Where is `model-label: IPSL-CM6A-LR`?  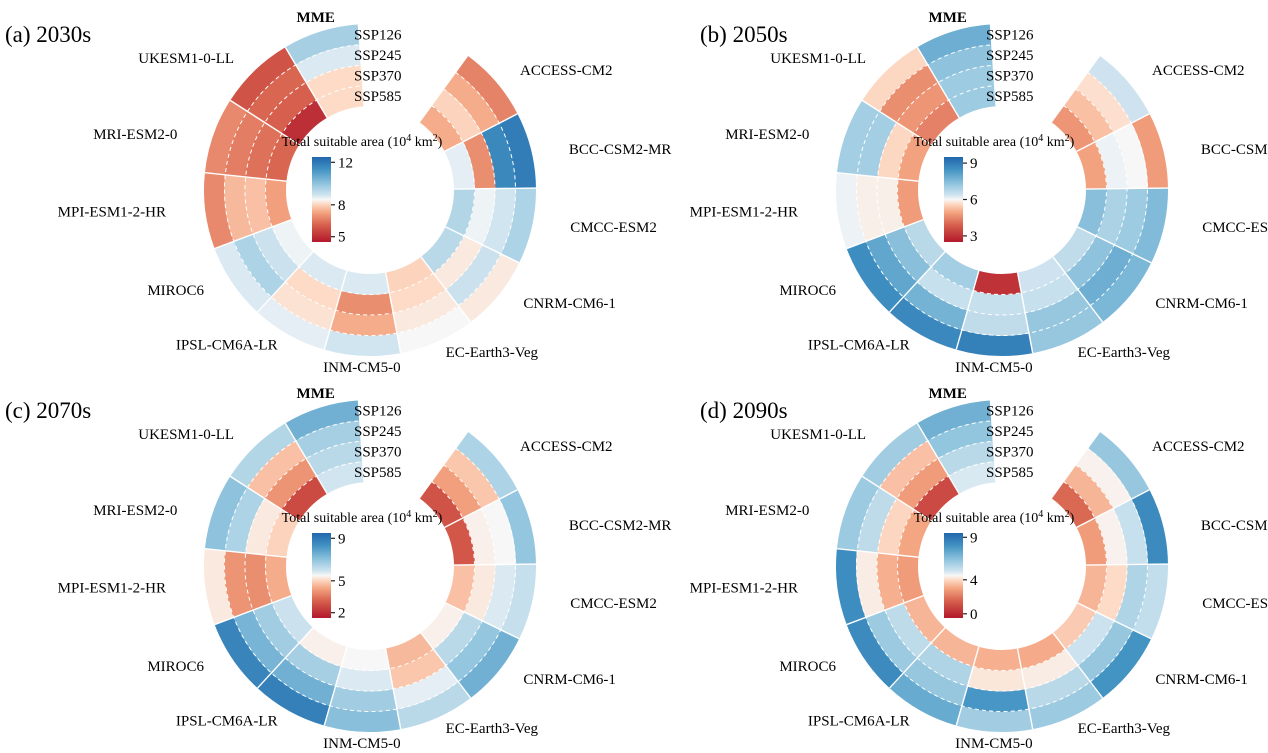
model-label: IPSL-CM6A-LR is located at coordinates (859, 346).